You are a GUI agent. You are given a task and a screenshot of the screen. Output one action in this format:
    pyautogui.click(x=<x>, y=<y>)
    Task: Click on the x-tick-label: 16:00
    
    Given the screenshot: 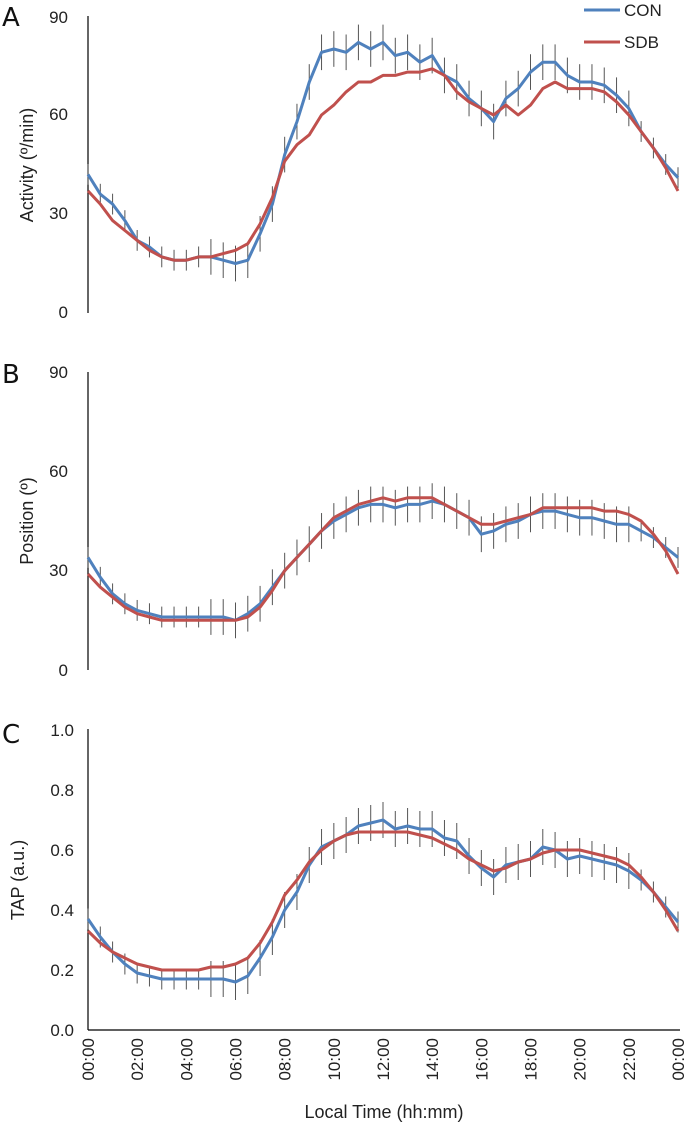 What is the action you would take?
    pyautogui.click(x=481, y=1059)
    